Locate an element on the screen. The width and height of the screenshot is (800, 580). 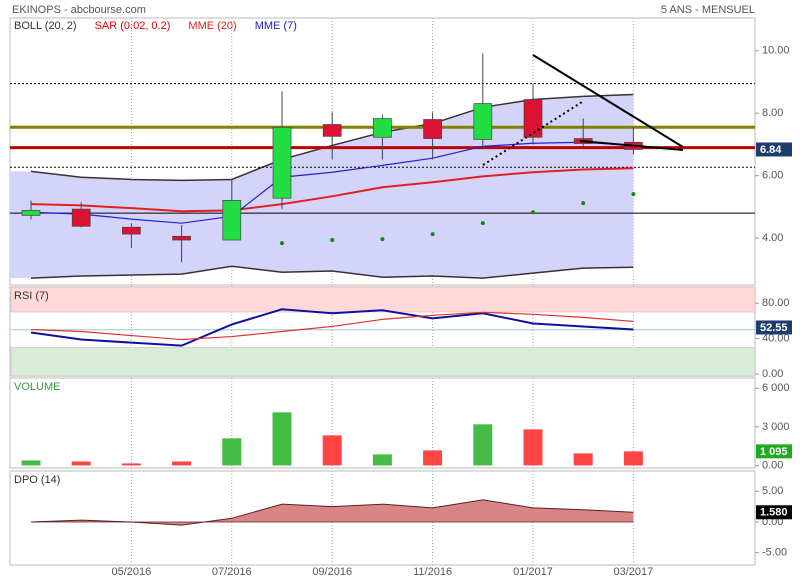
y-tick-label: 40.00 is located at coordinates (776, 338).